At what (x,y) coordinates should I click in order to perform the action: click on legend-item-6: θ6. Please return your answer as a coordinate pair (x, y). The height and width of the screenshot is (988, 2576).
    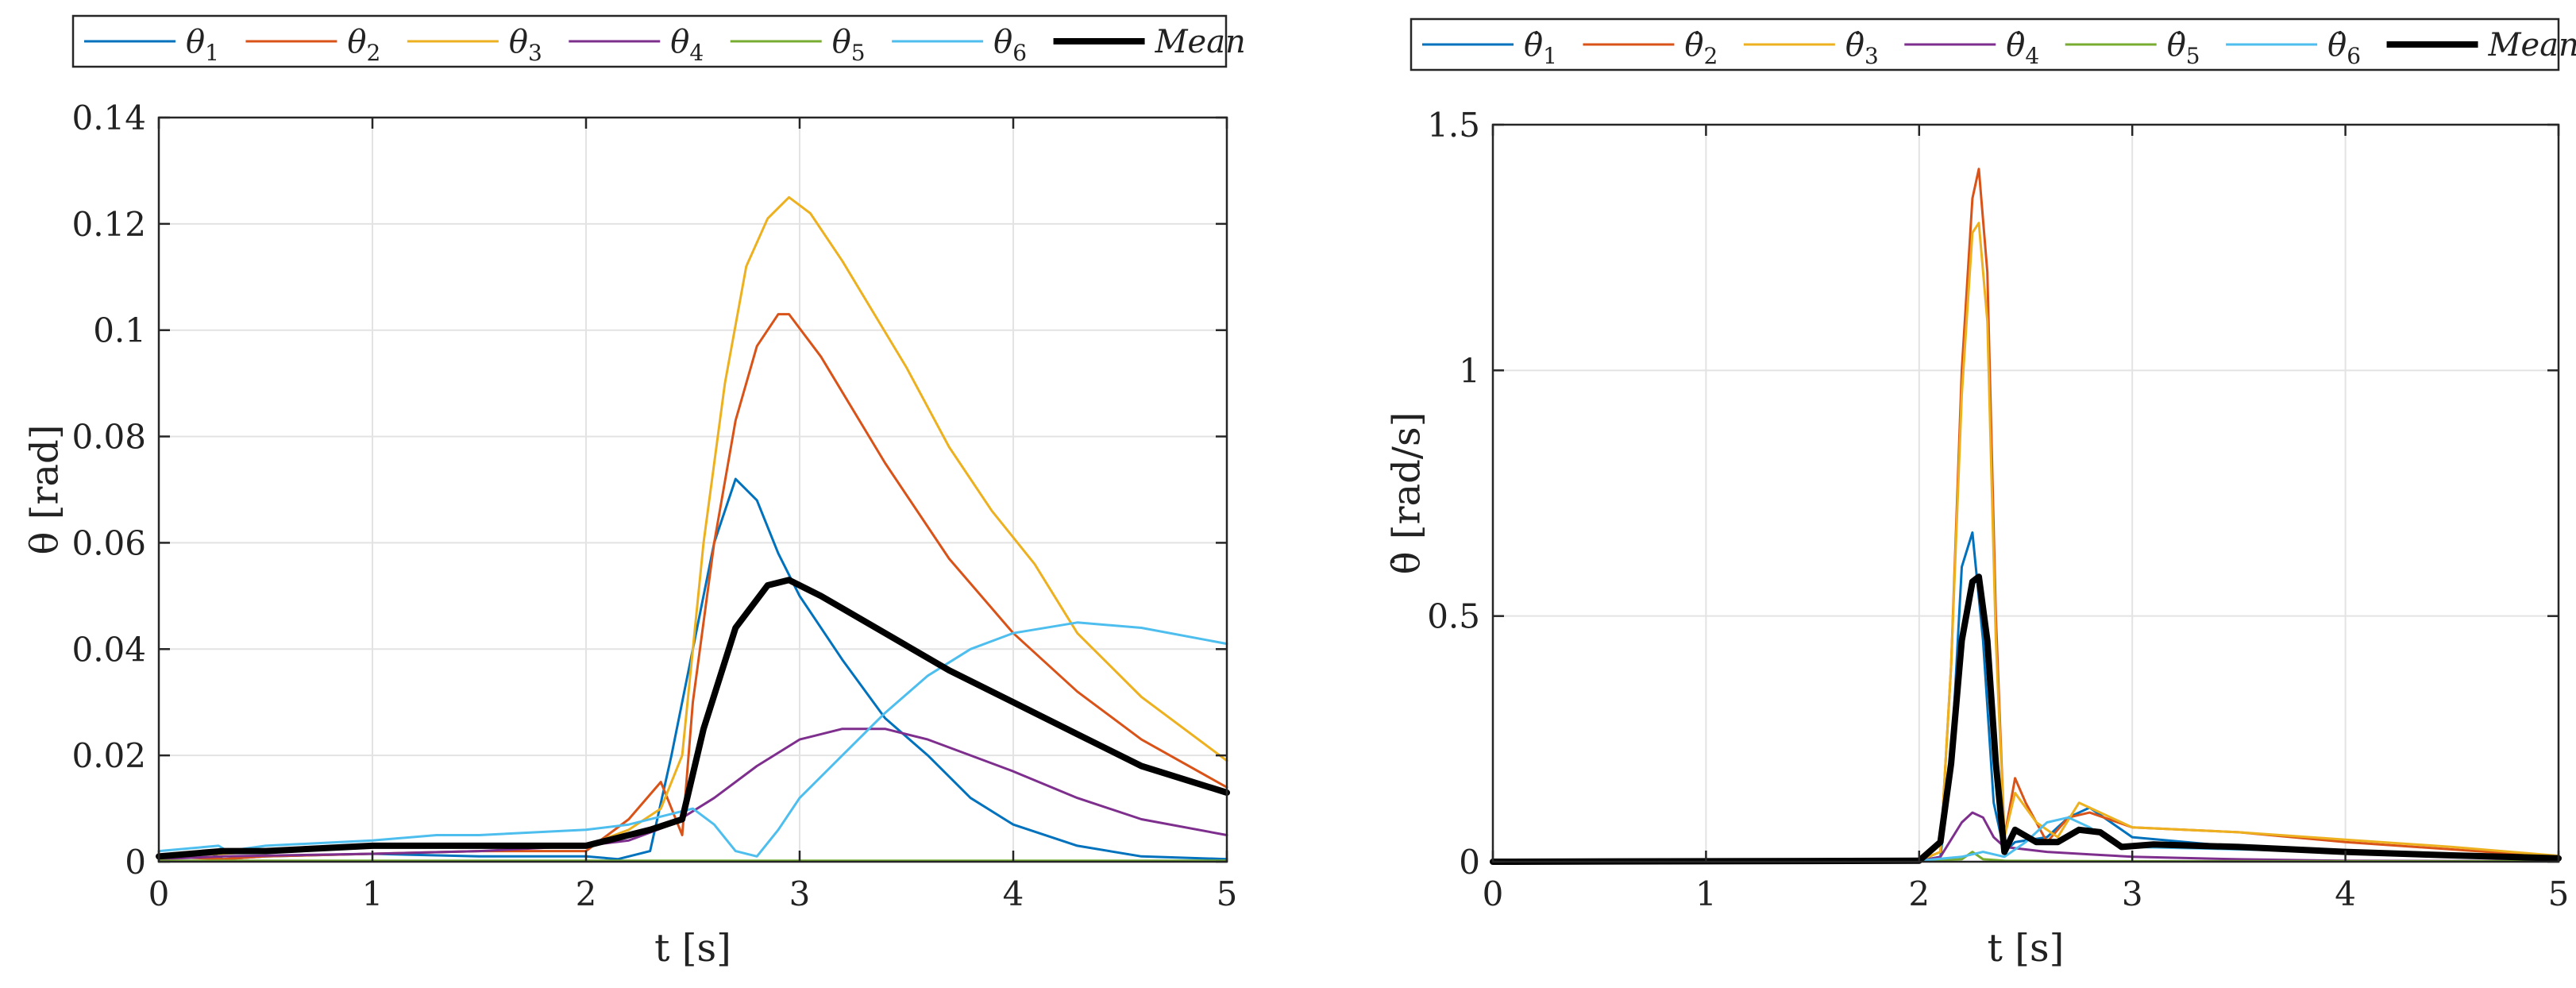
    Looking at the image, I should click on (959, 45).